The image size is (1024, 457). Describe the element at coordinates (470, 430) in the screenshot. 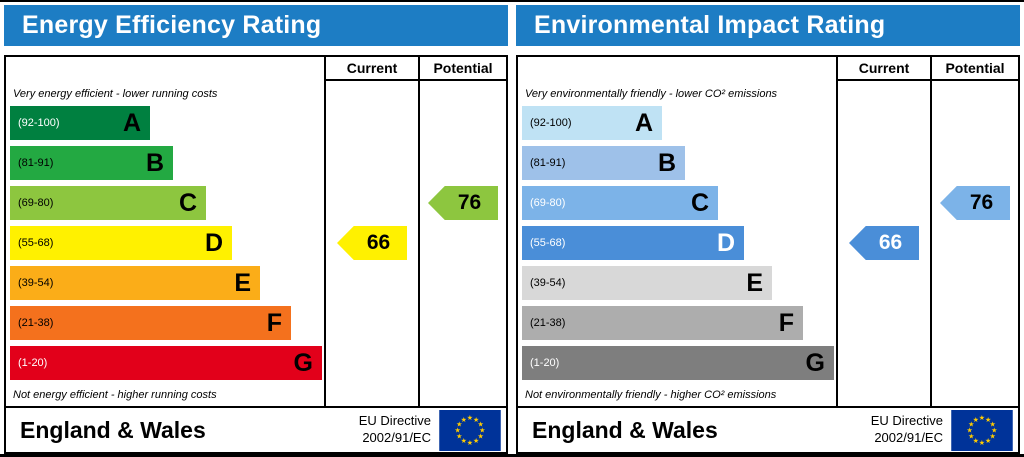

I see `eu-flag-icon: ★★★★★★★★★ ★ ★★` at that location.